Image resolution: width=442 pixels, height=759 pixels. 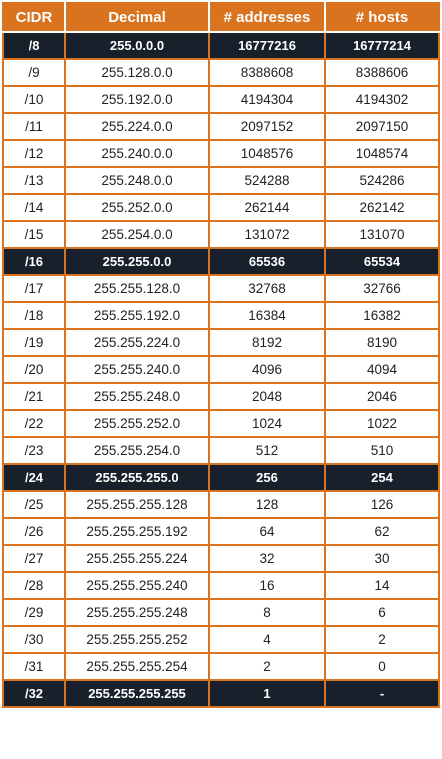 I want to click on cell-hosts: 2097150, so click(x=382, y=126).